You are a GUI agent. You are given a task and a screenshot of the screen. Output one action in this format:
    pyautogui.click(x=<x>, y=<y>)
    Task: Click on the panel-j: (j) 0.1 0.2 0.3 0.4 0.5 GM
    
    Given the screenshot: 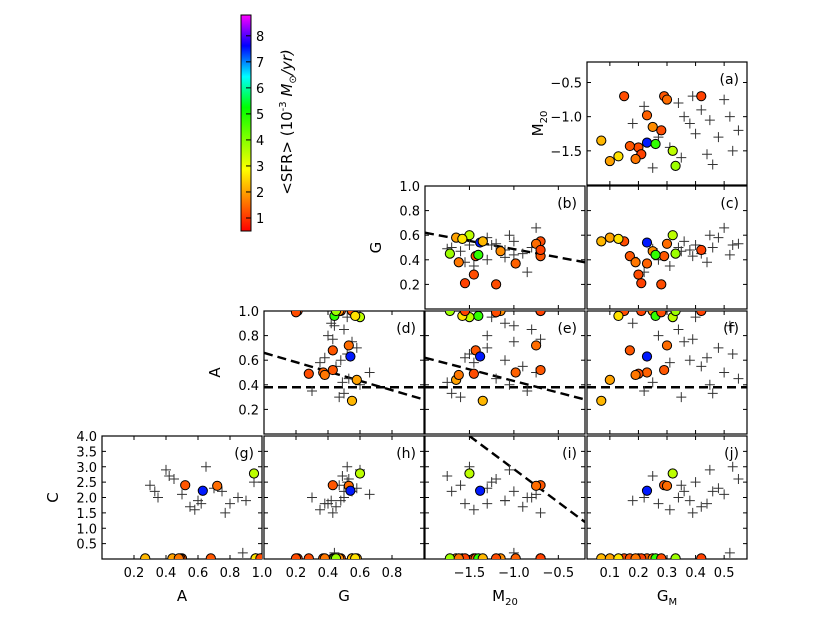 What is the action you would take?
    pyautogui.click(x=667, y=521)
    